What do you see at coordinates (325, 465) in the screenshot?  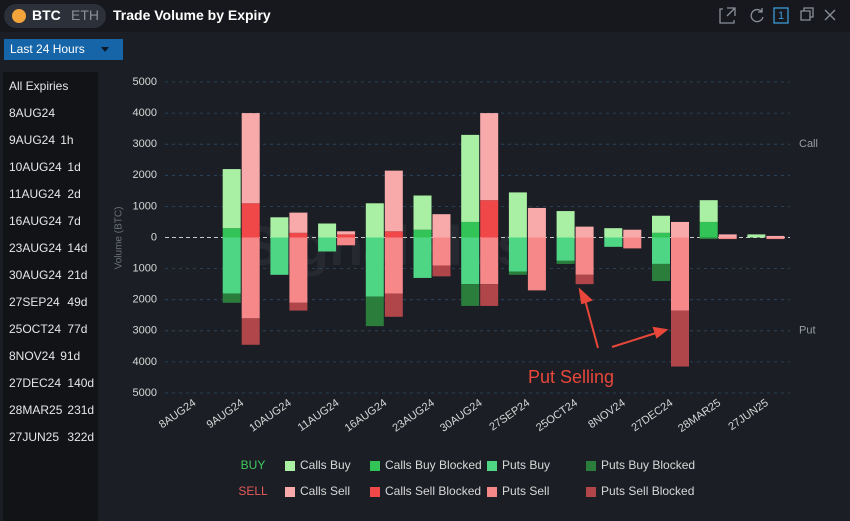 I see `legend-label: Calls Buy` at bounding box center [325, 465].